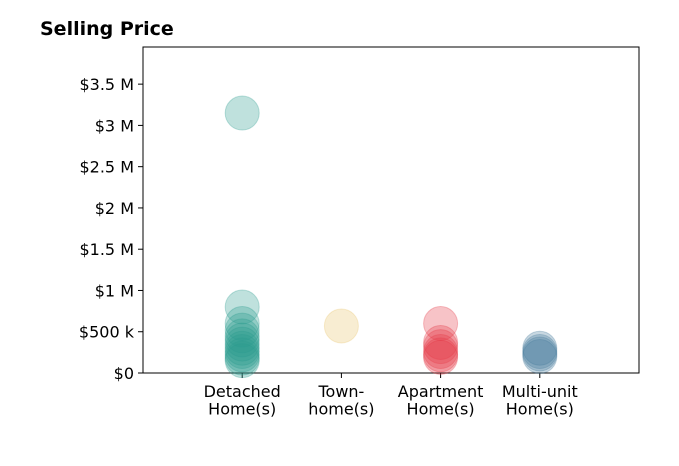 The height and width of the screenshot is (466, 679). I want to click on y-tick-label: $500 k, so click(107, 332).